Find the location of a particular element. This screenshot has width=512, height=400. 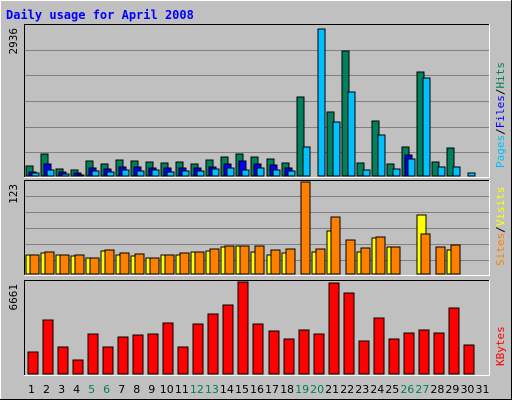

x-tick-label: 31 is located at coordinates (482, 389).